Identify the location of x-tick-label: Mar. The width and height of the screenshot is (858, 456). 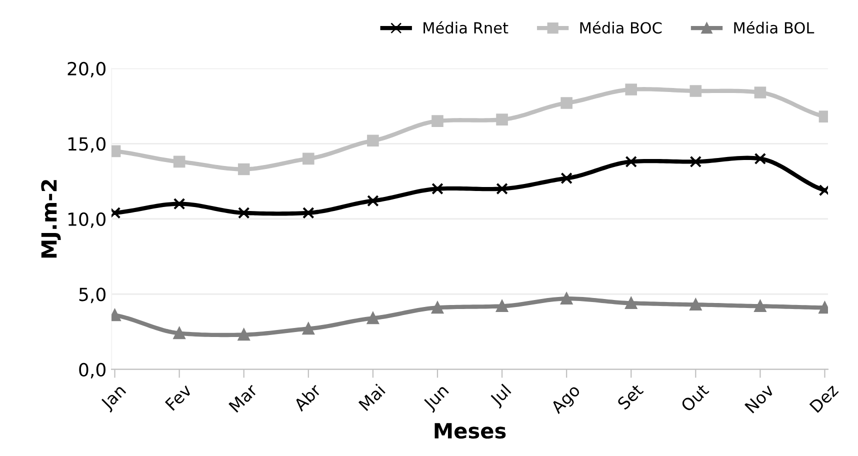
(243, 397).